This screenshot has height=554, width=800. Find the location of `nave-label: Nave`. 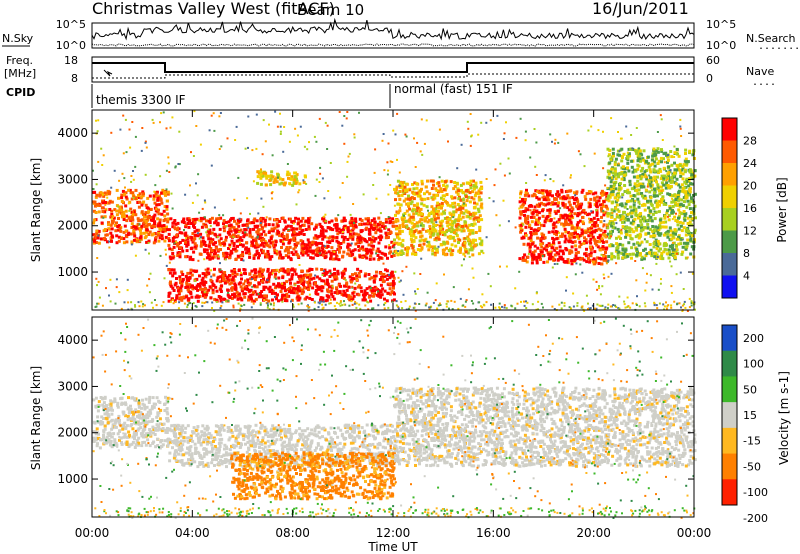

nave-label: Nave is located at coordinates (760, 71).